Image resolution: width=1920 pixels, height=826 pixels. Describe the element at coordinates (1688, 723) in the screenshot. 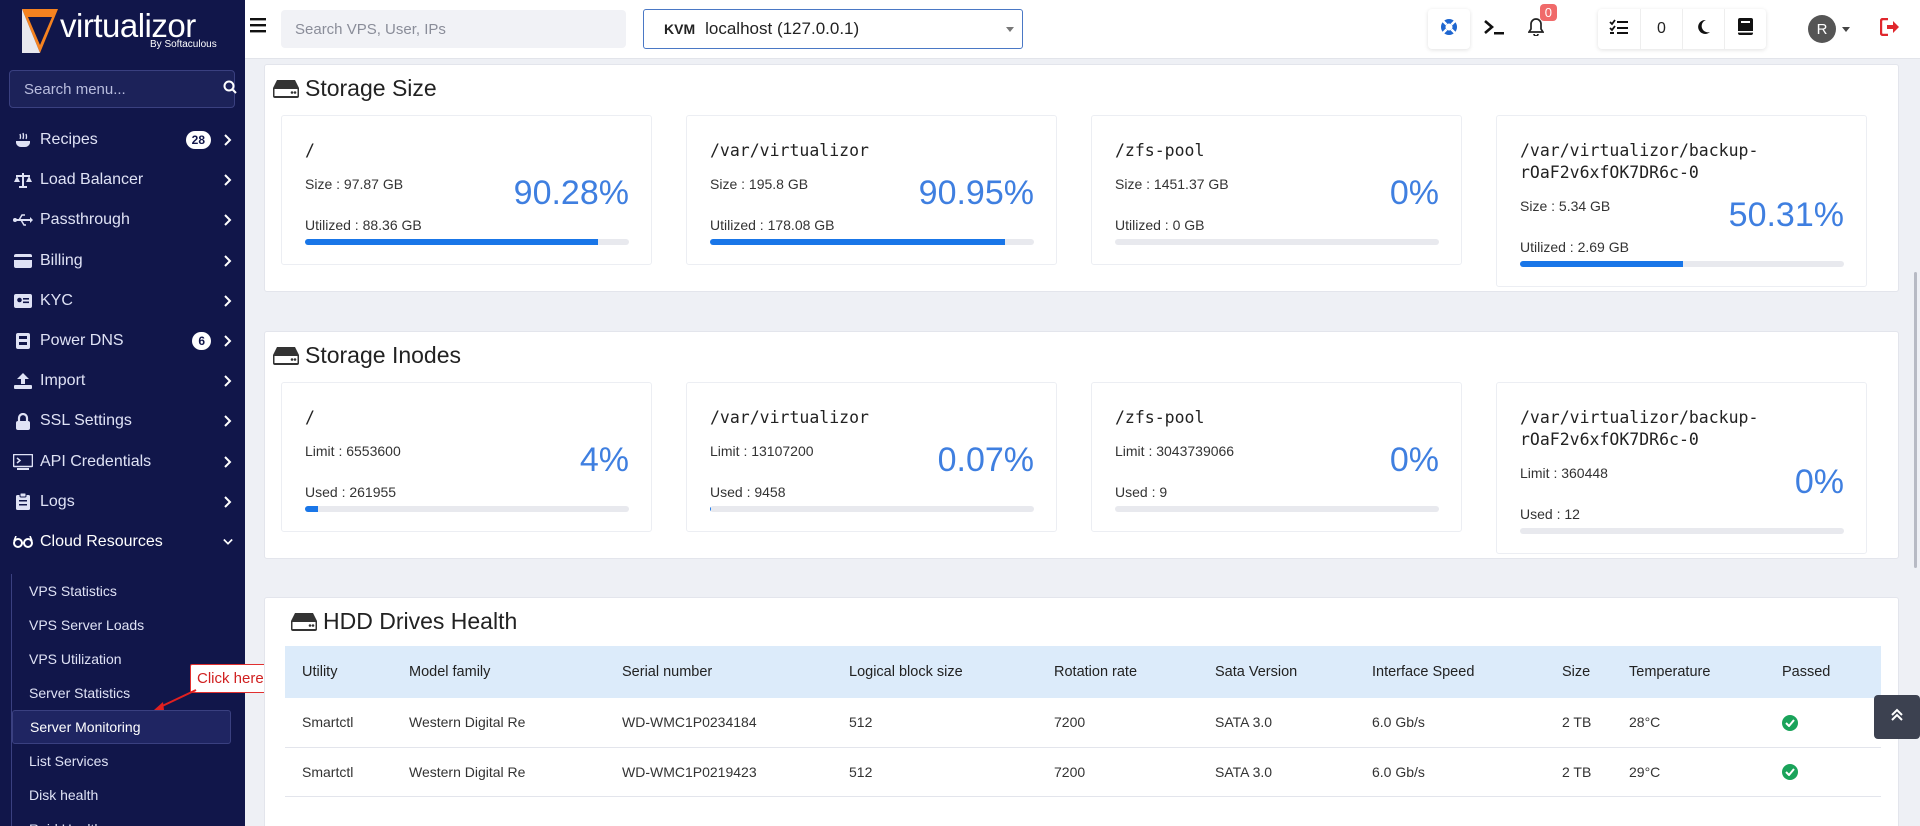

I see `table-cell: 28°C` at that location.